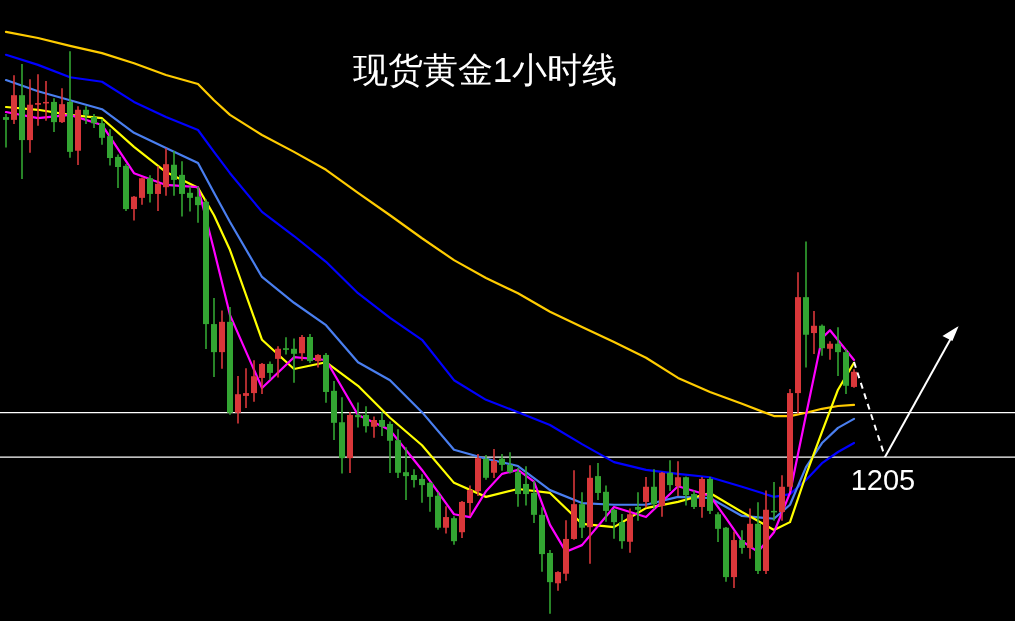 The width and height of the screenshot is (1015, 621). What do you see at coordinates (883, 480) in the screenshot?
I see `annotation: 1205` at bounding box center [883, 480].